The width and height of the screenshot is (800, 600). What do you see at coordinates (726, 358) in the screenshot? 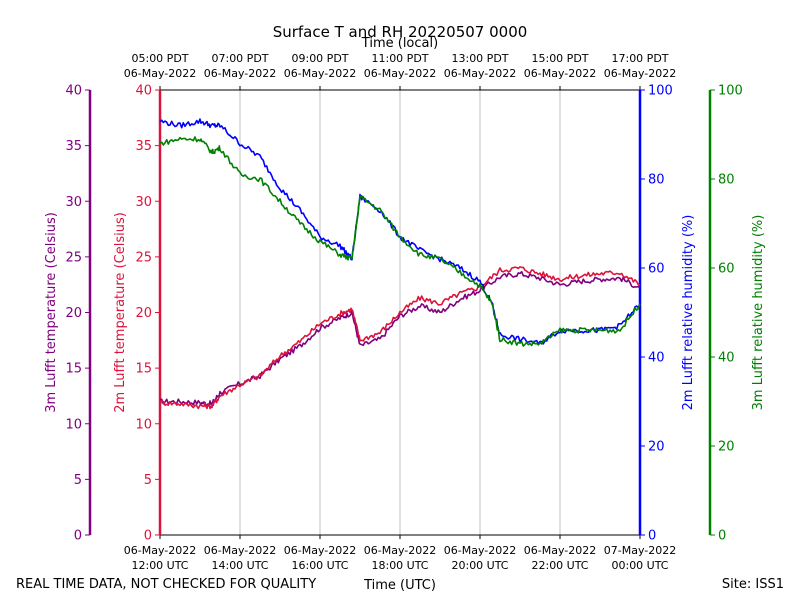
I see `y-tick-label-rh3: 40` at bounding box center [726, 358].